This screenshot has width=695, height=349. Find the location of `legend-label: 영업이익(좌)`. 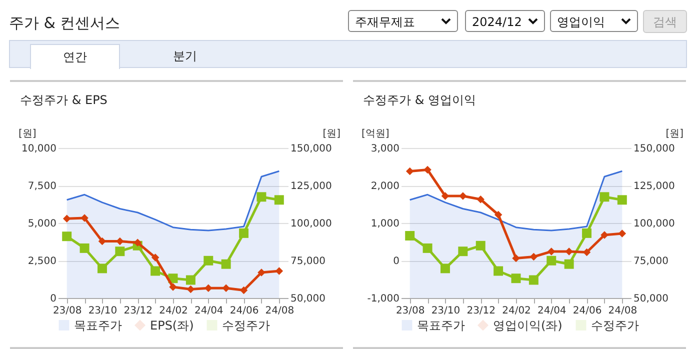

legend-label: 영업이익(좌) is located at coordinates (527, 325).